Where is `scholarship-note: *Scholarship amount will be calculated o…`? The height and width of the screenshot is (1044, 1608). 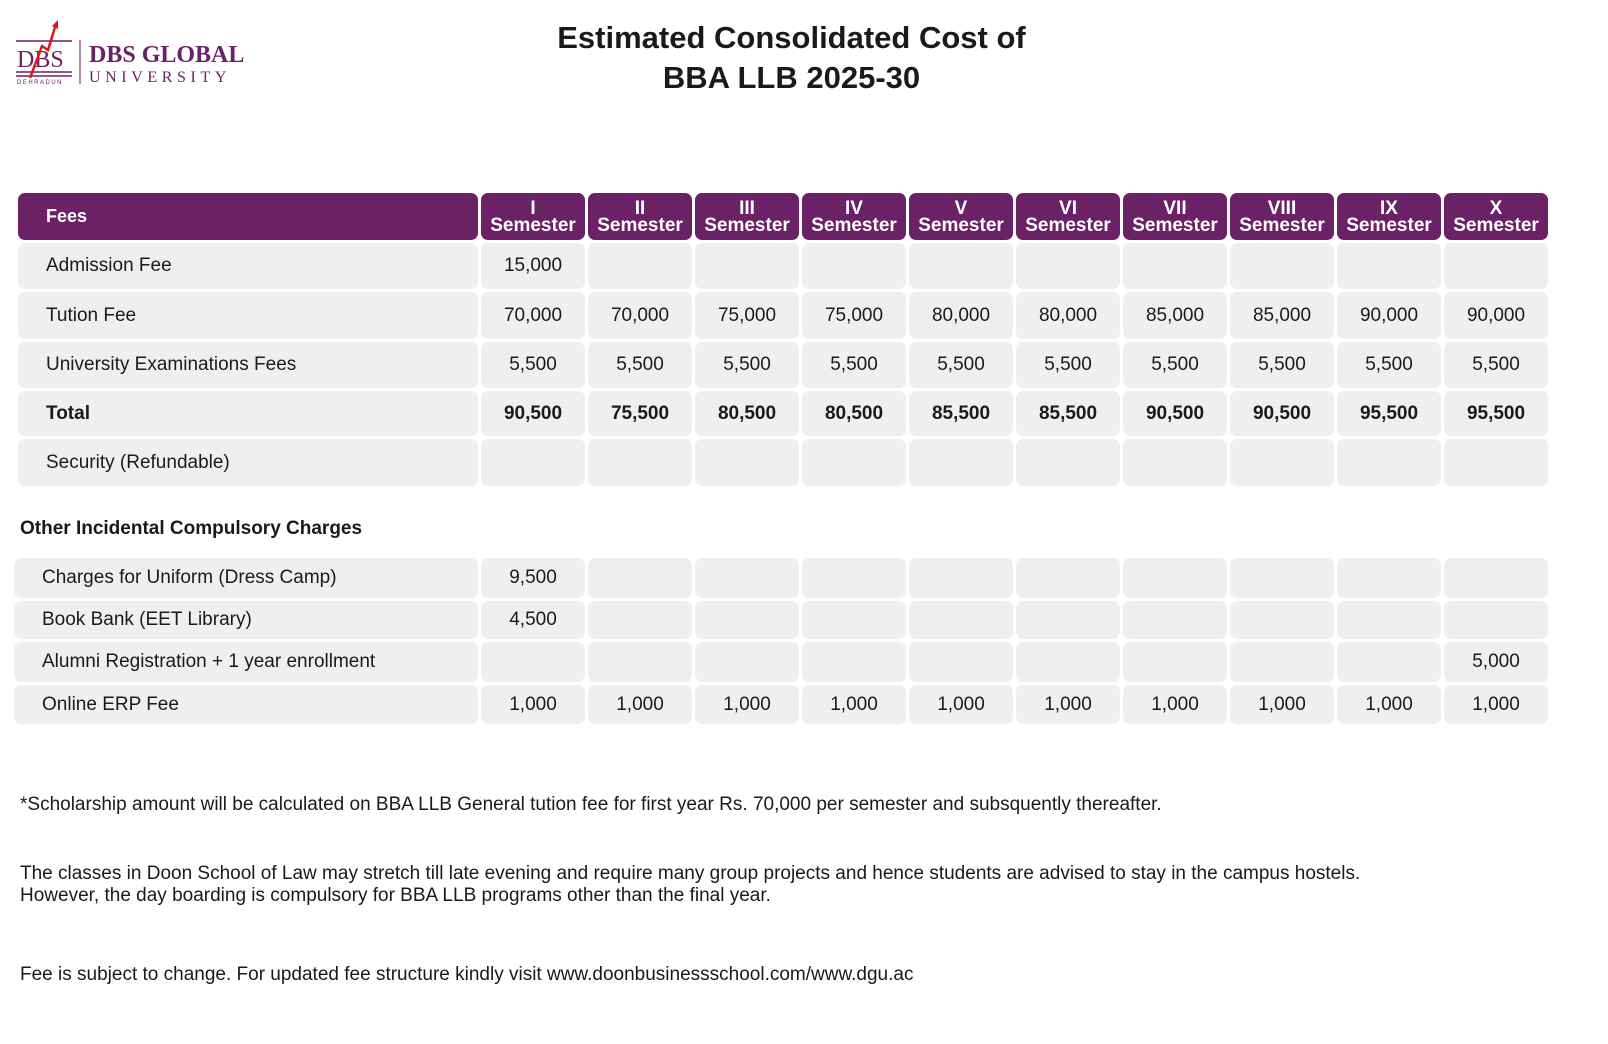 scholarship-note: *Scholarship amount will be calculated o… is located at coordinates (591, 804).